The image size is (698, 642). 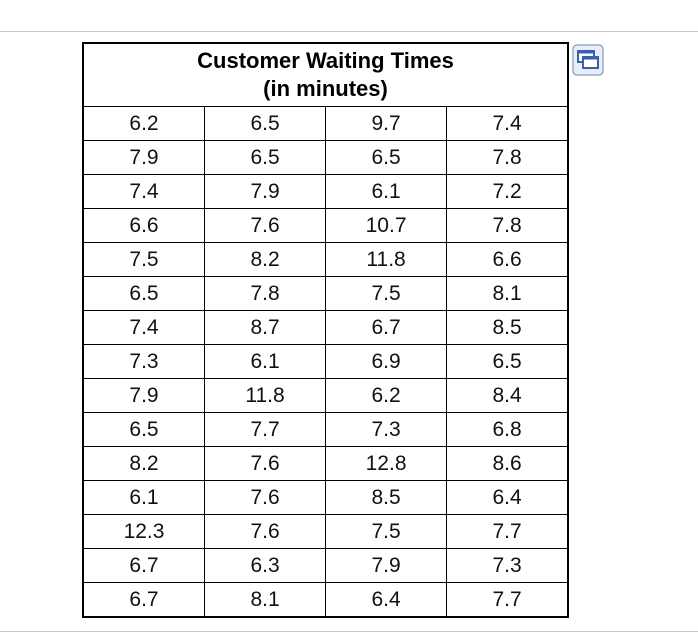 What do you see at coordinates (265, 327) in the screenshot?
I see `table-cell: 8.7` at bounding box center [265, 327].